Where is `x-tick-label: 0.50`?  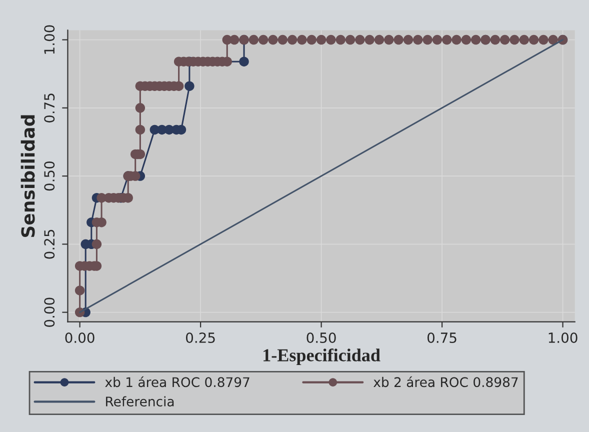 x-tick-label: 0.50 is located at coordinates (321, 338).